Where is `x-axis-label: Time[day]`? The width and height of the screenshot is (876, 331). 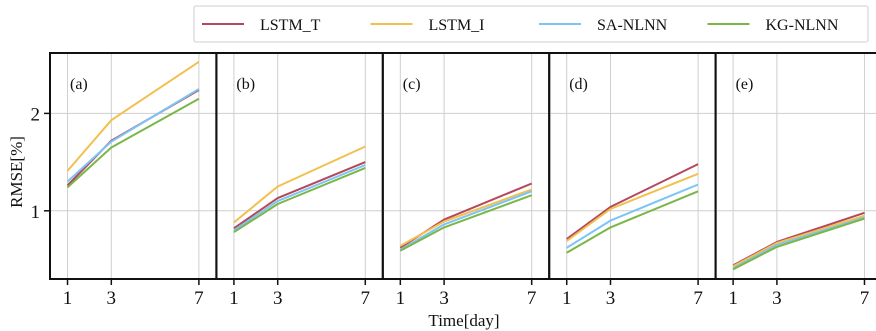
x-axis-label: Time[day] is located at coordinates (463, 320).